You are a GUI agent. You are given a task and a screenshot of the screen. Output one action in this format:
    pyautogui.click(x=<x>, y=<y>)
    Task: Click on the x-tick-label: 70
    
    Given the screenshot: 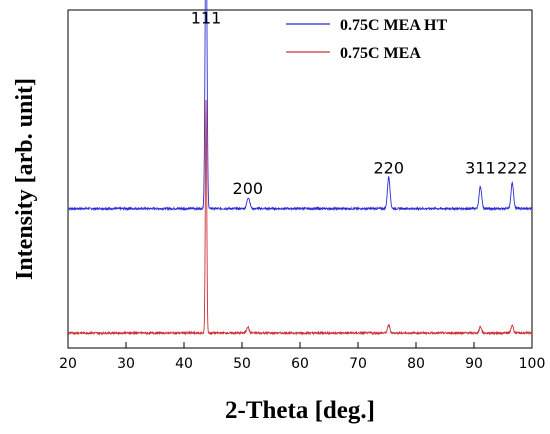 What is the action you would take?
    pyautogui.click(x=358, y=364)
    